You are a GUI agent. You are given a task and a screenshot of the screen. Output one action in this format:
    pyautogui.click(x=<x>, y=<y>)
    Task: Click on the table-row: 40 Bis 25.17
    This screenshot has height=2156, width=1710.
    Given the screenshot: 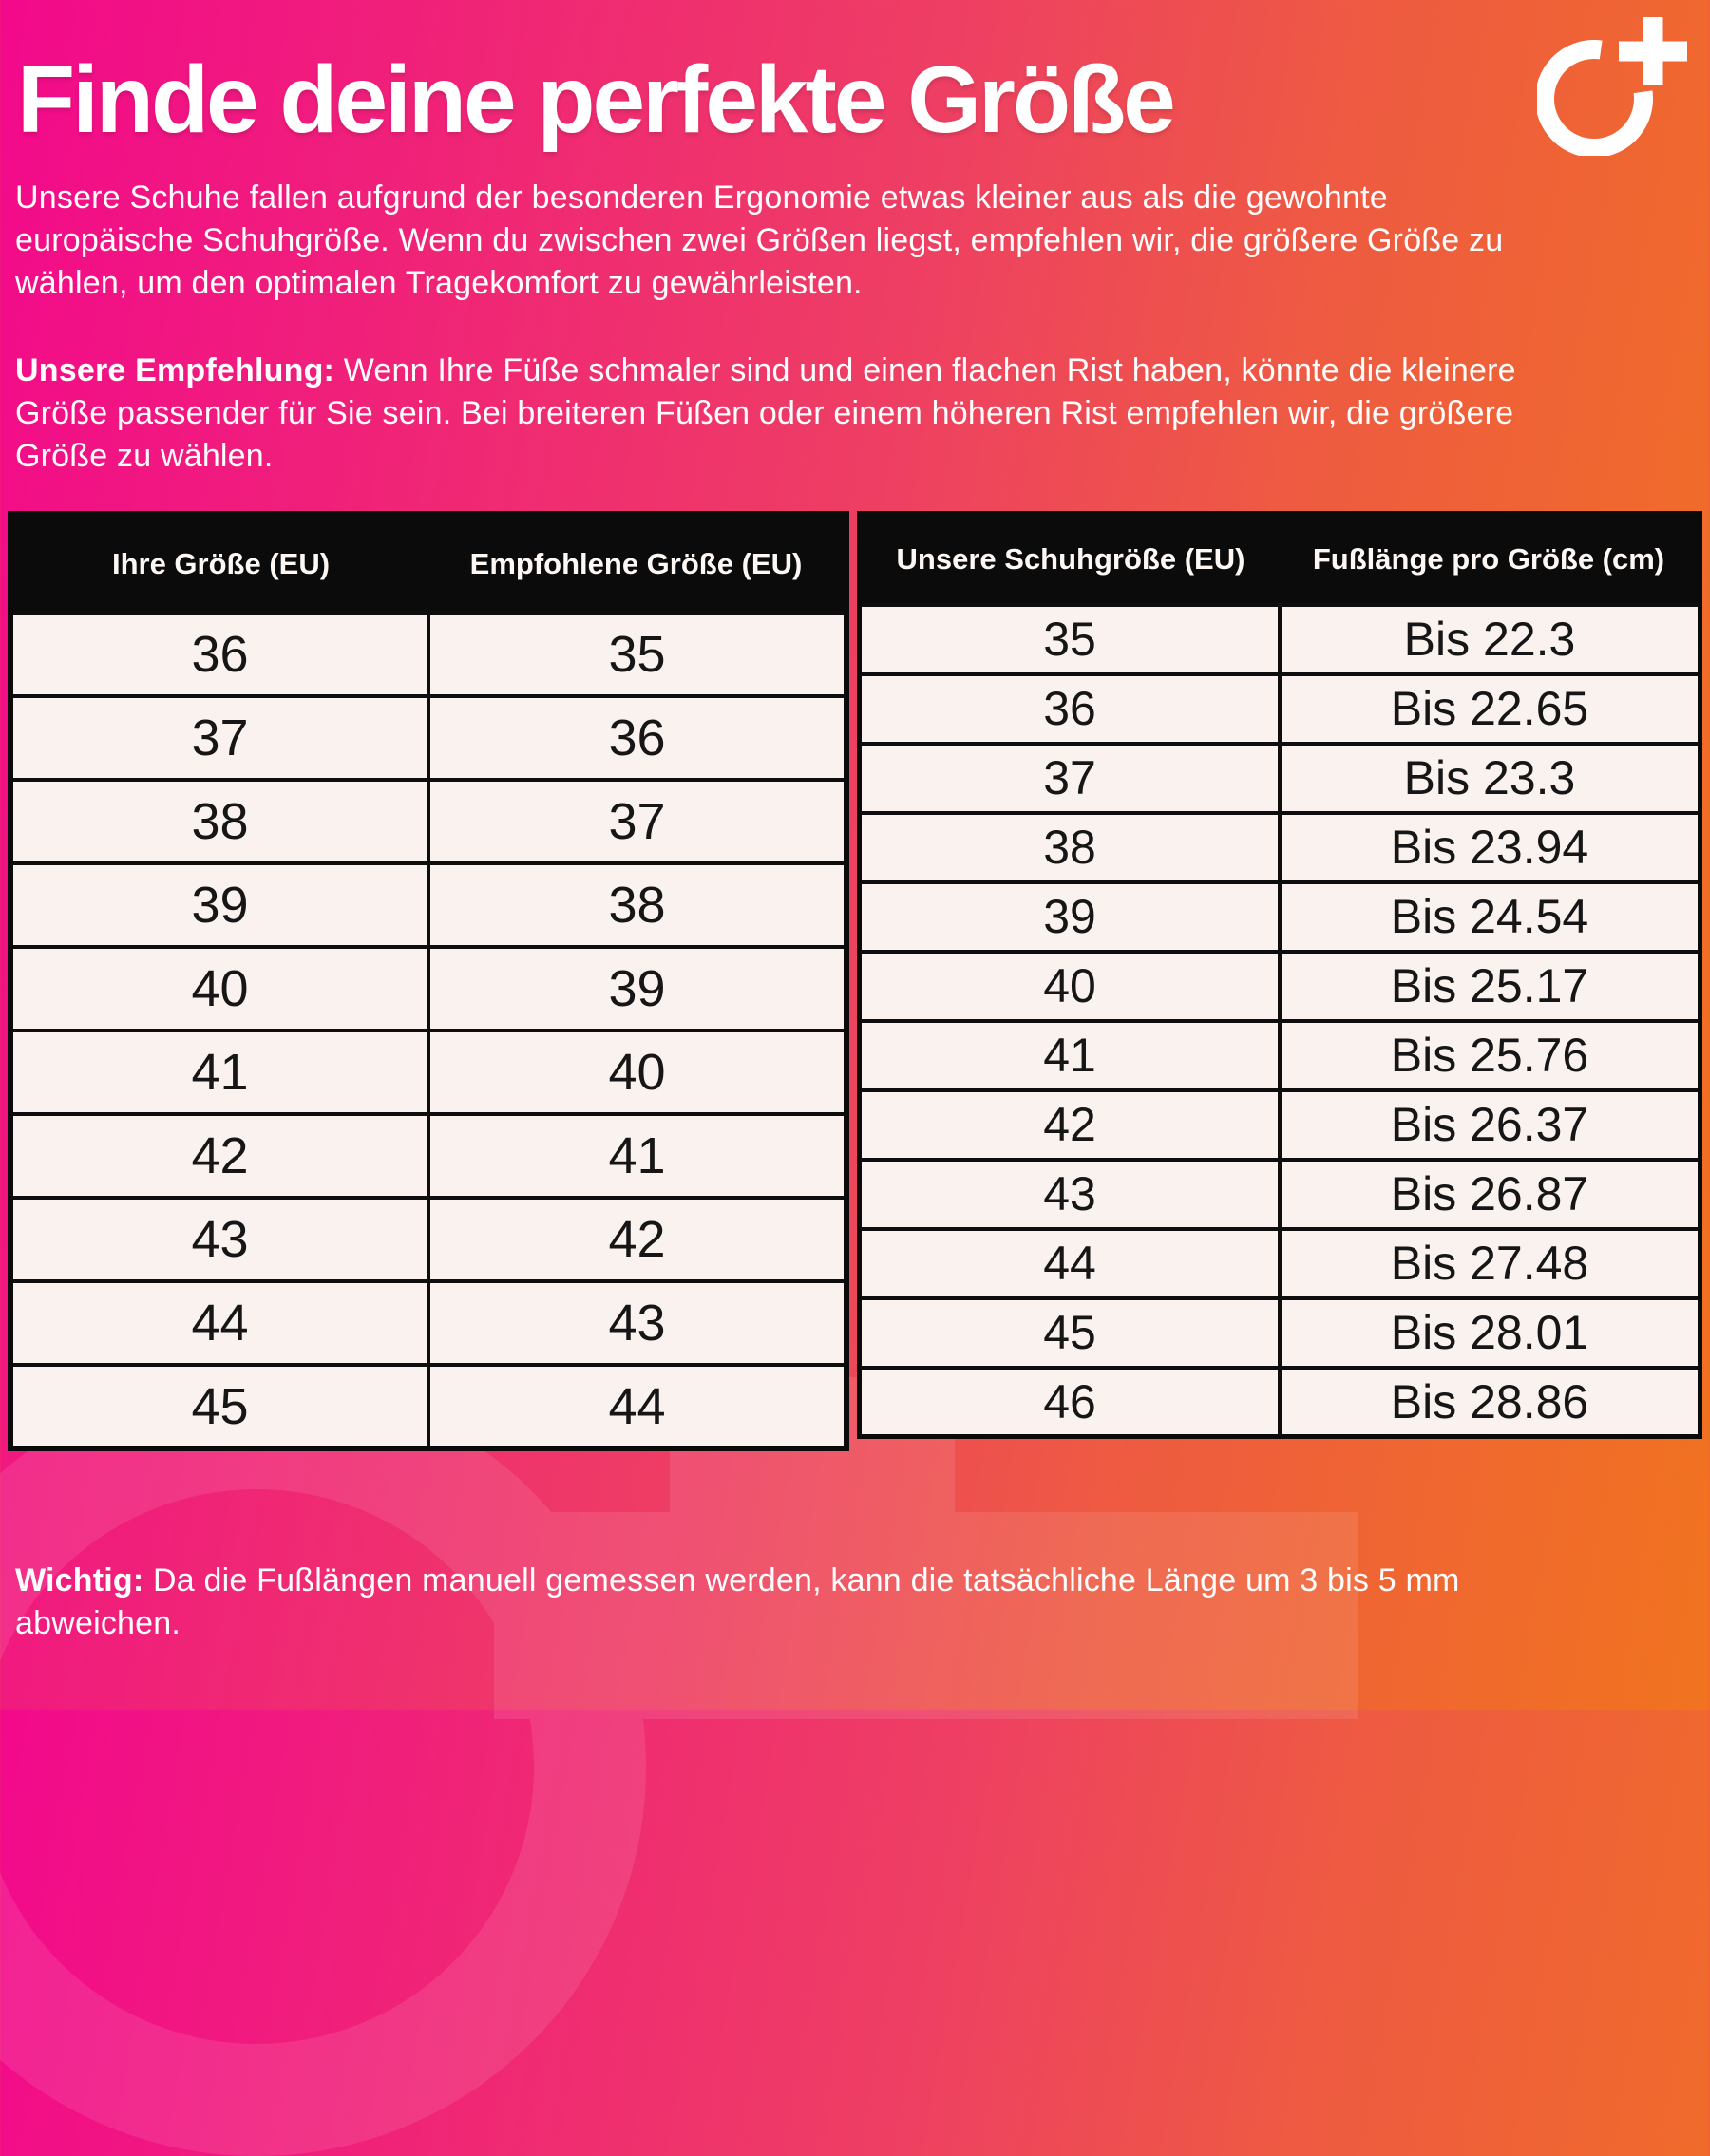 What is the action you would take?
    pyautogui.click(x=1279, y=986)
    